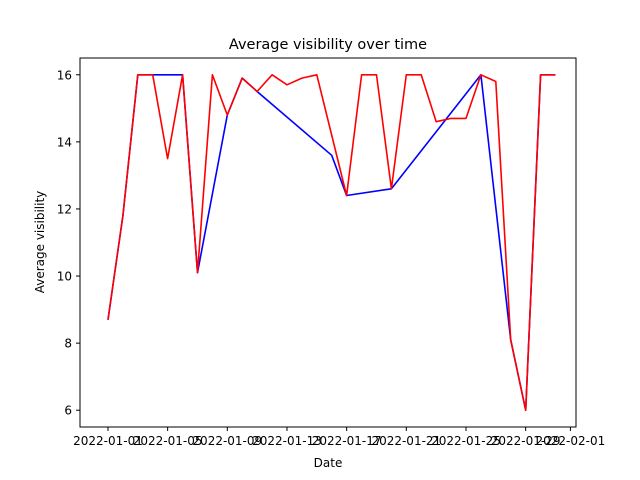 This screenshot has height=480, width=640. Describe the element at coordinates (68, 344) in the screenshot. I see `y-tick-label: 8` at that location.